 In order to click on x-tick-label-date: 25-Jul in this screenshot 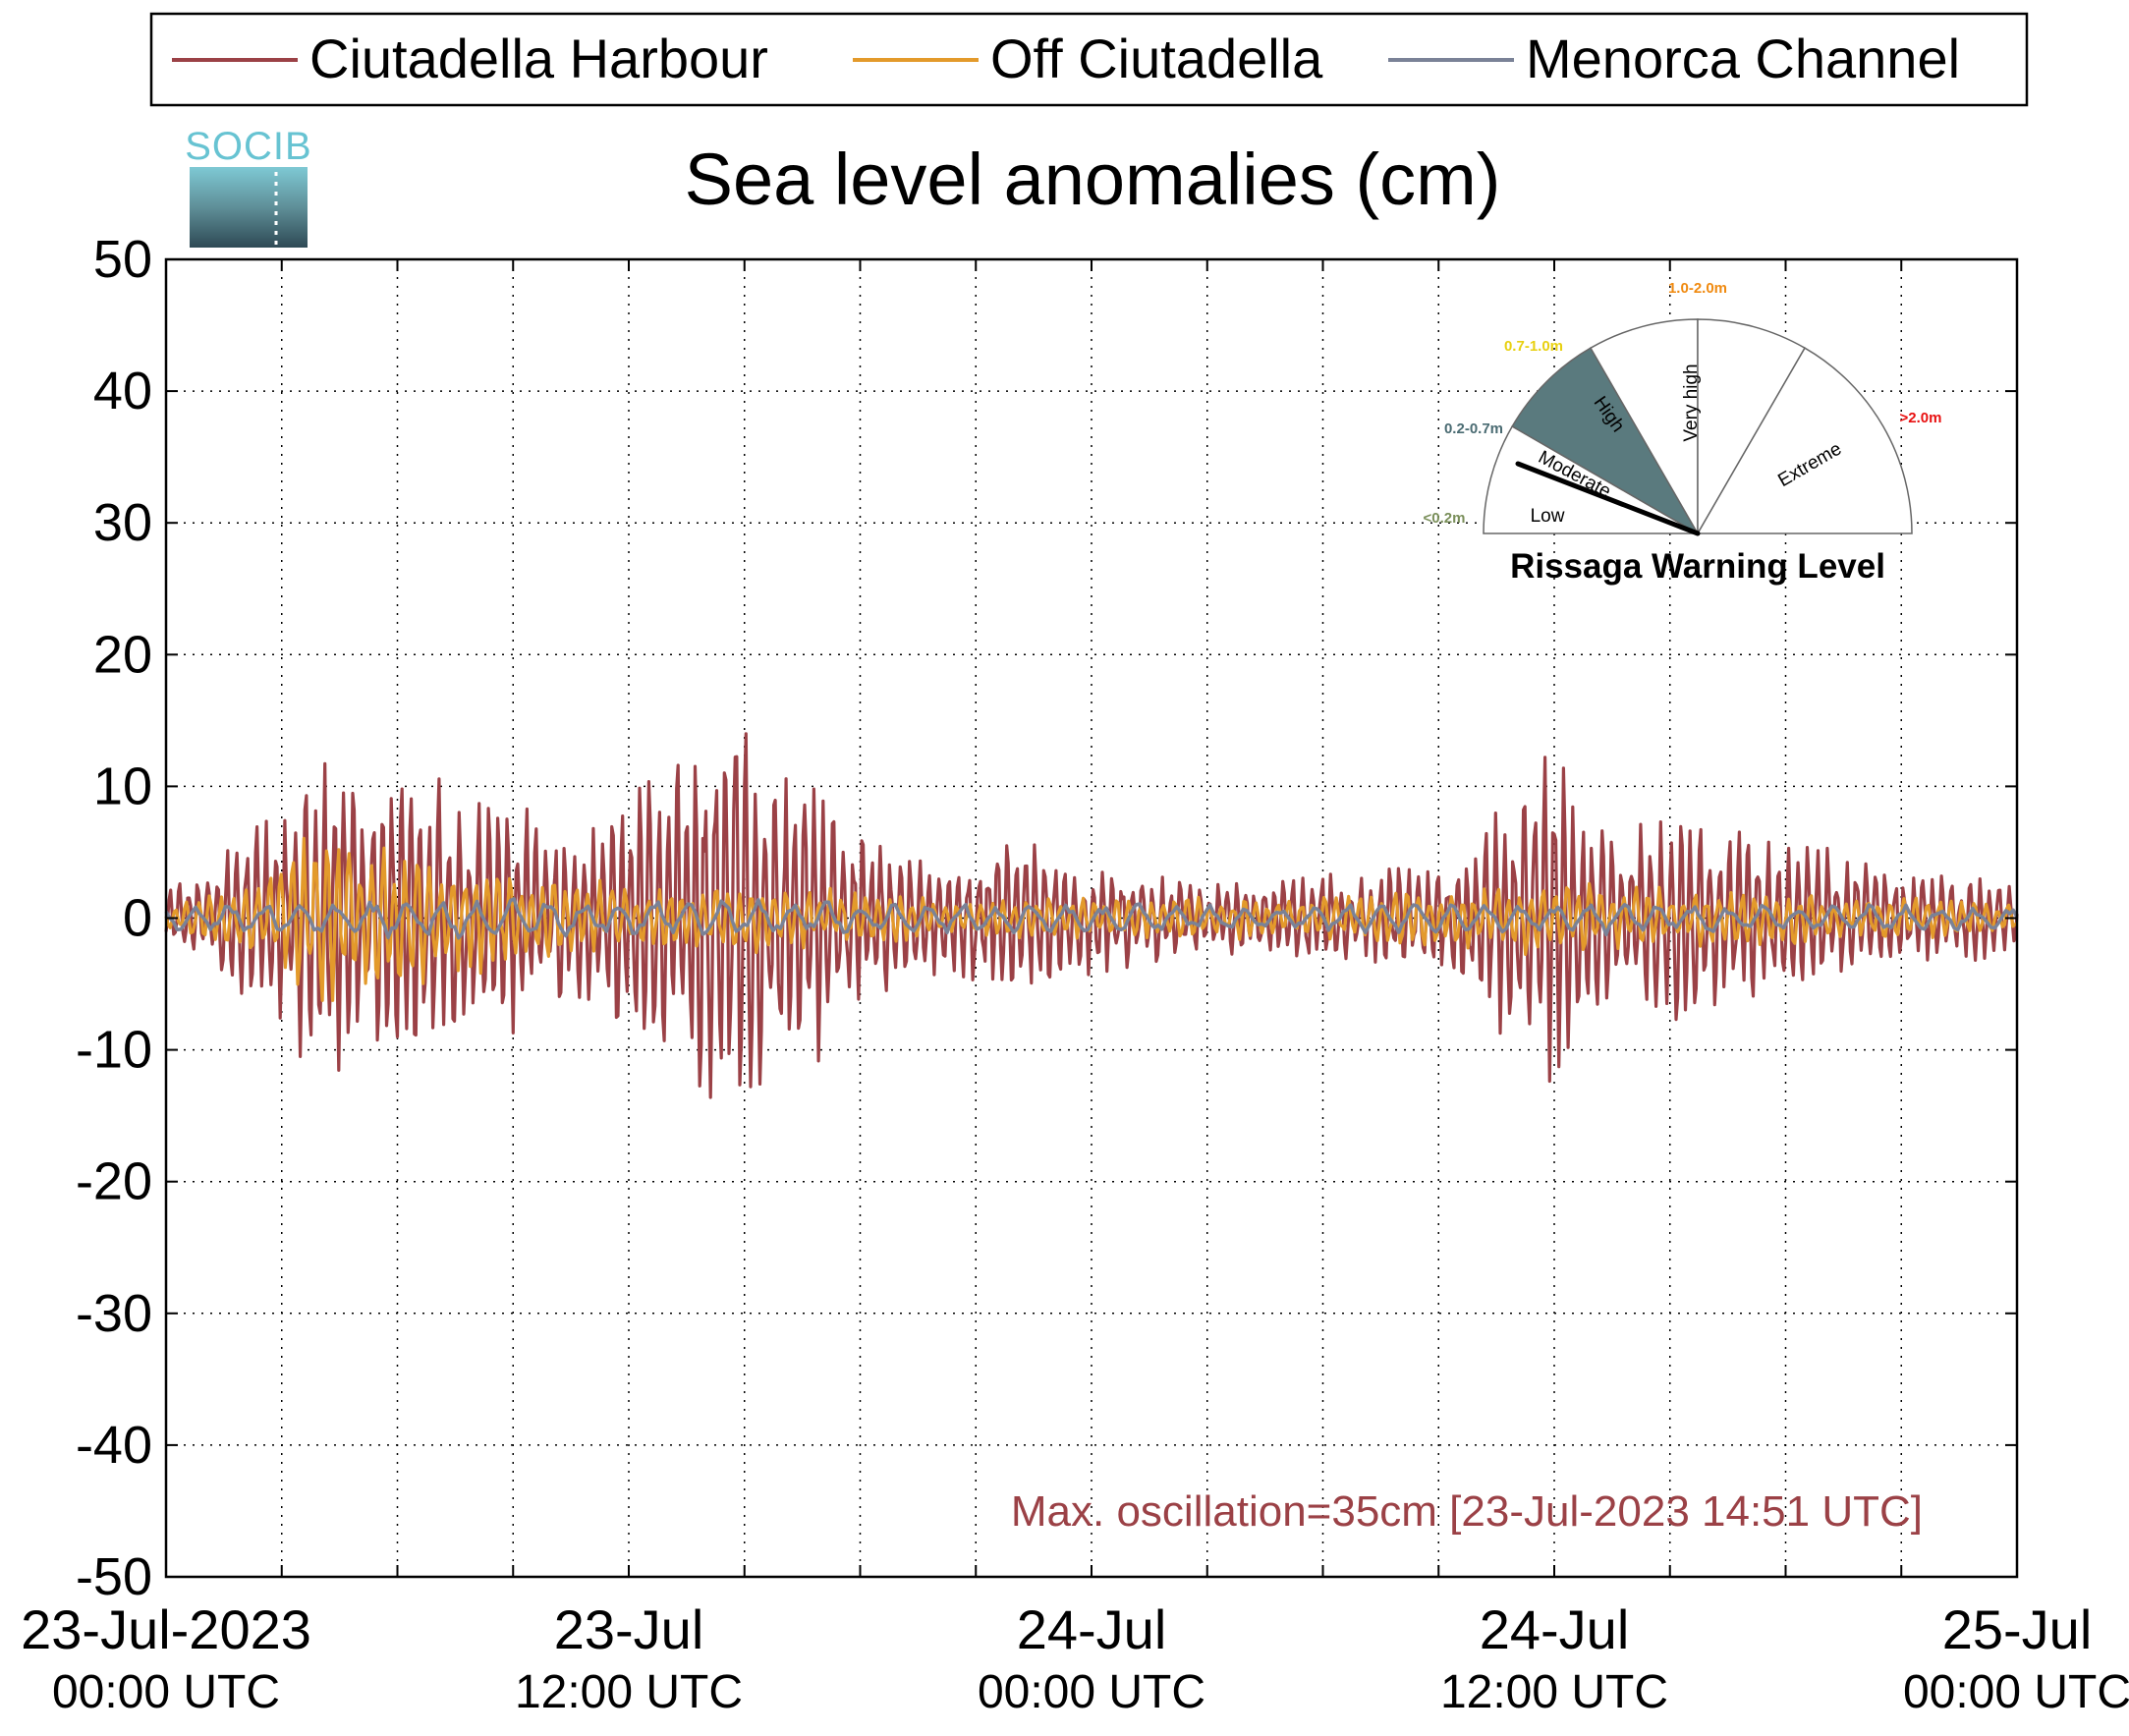, I will do `click(2017, 1629)`.